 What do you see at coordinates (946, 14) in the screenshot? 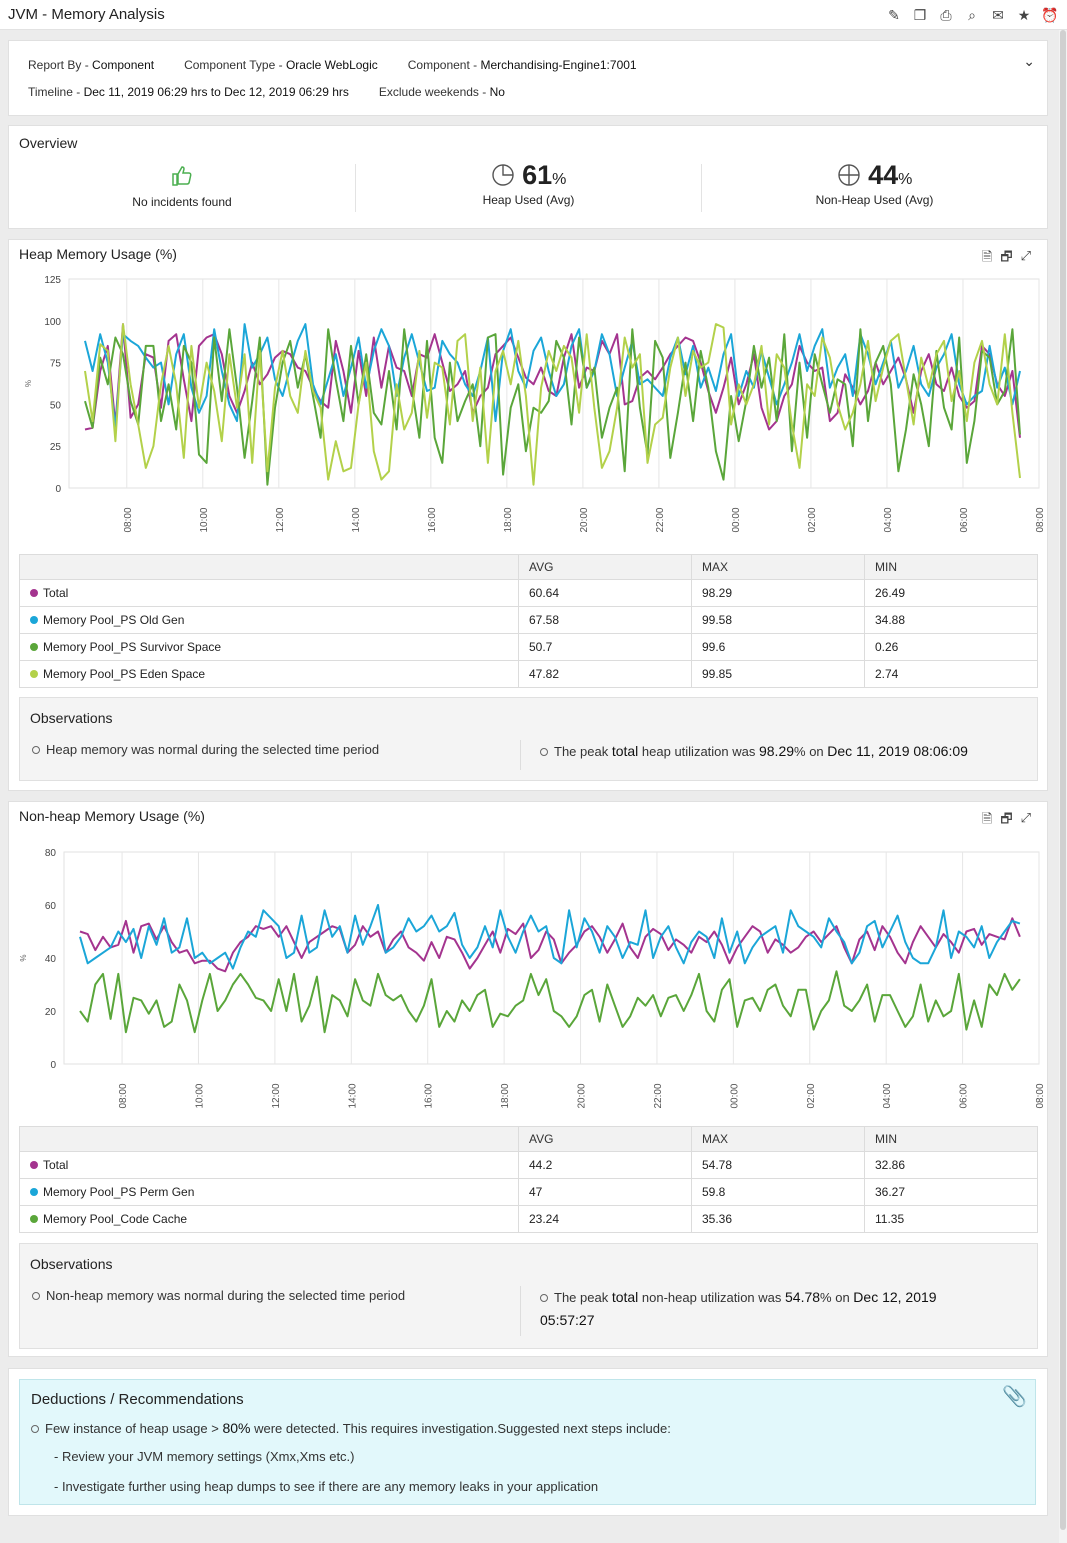
I see `pdf-export-icon: ⎙` at bounding box center [946, 14].